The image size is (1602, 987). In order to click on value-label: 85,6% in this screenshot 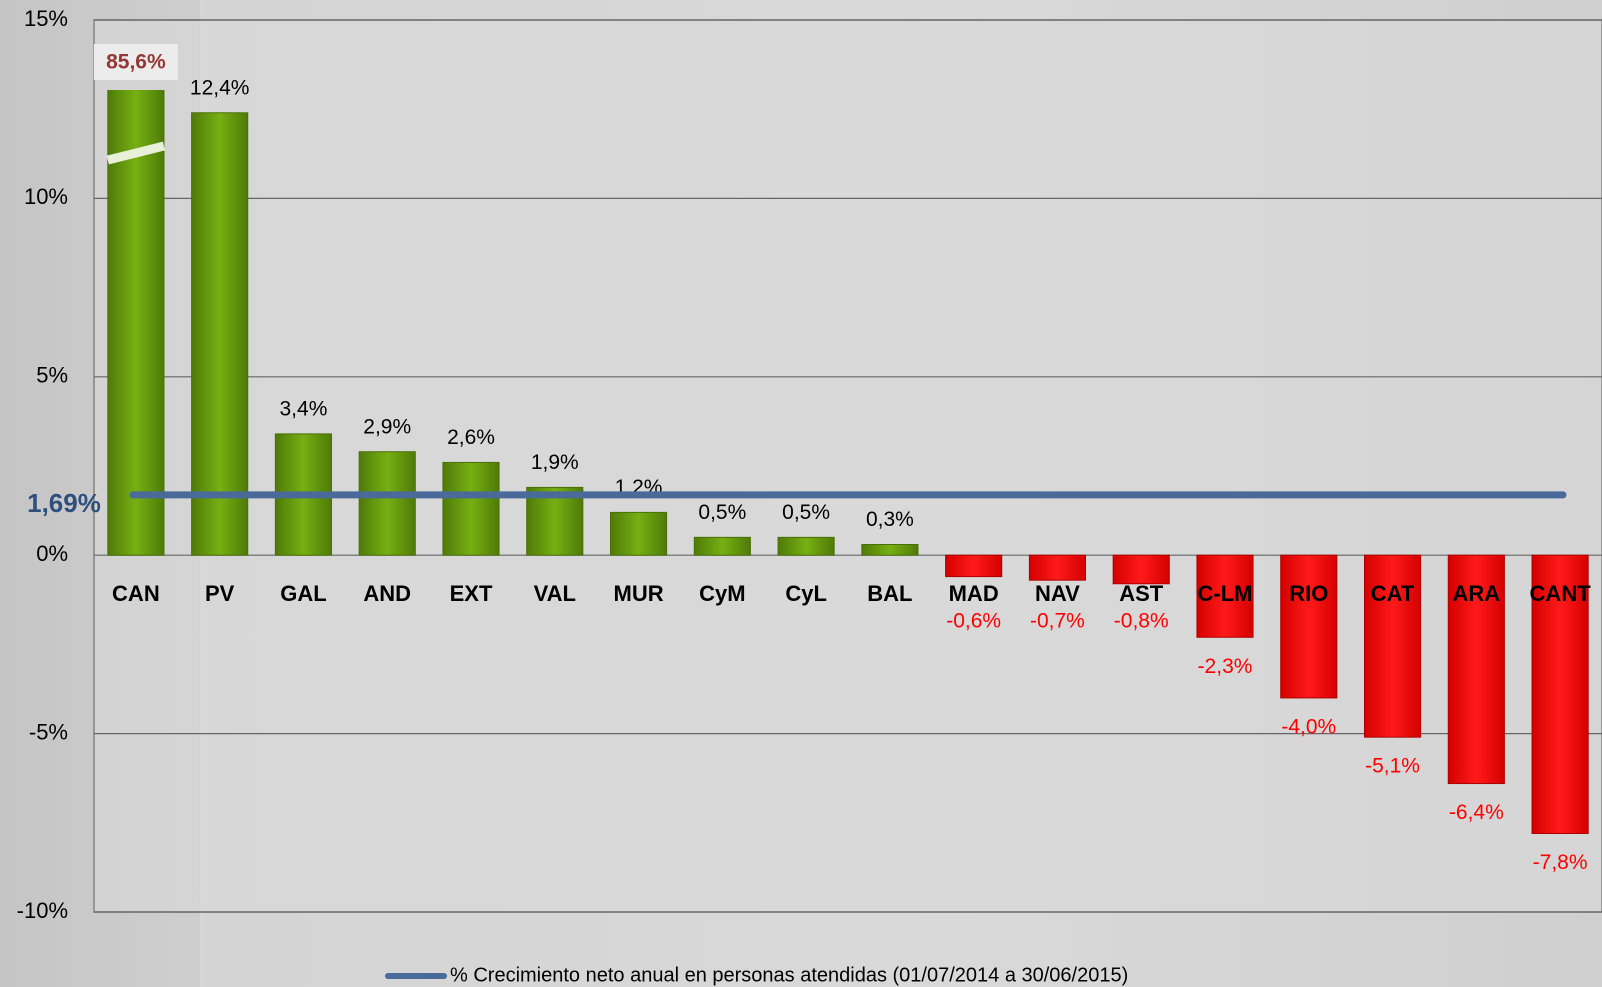, I will do `click(136, 62)`.